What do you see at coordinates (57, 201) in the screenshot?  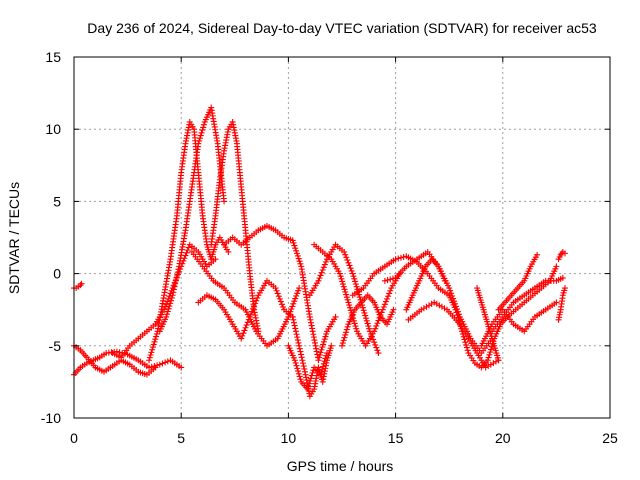 I see `y-tick-label: 5` at bounding box center [57, 201].